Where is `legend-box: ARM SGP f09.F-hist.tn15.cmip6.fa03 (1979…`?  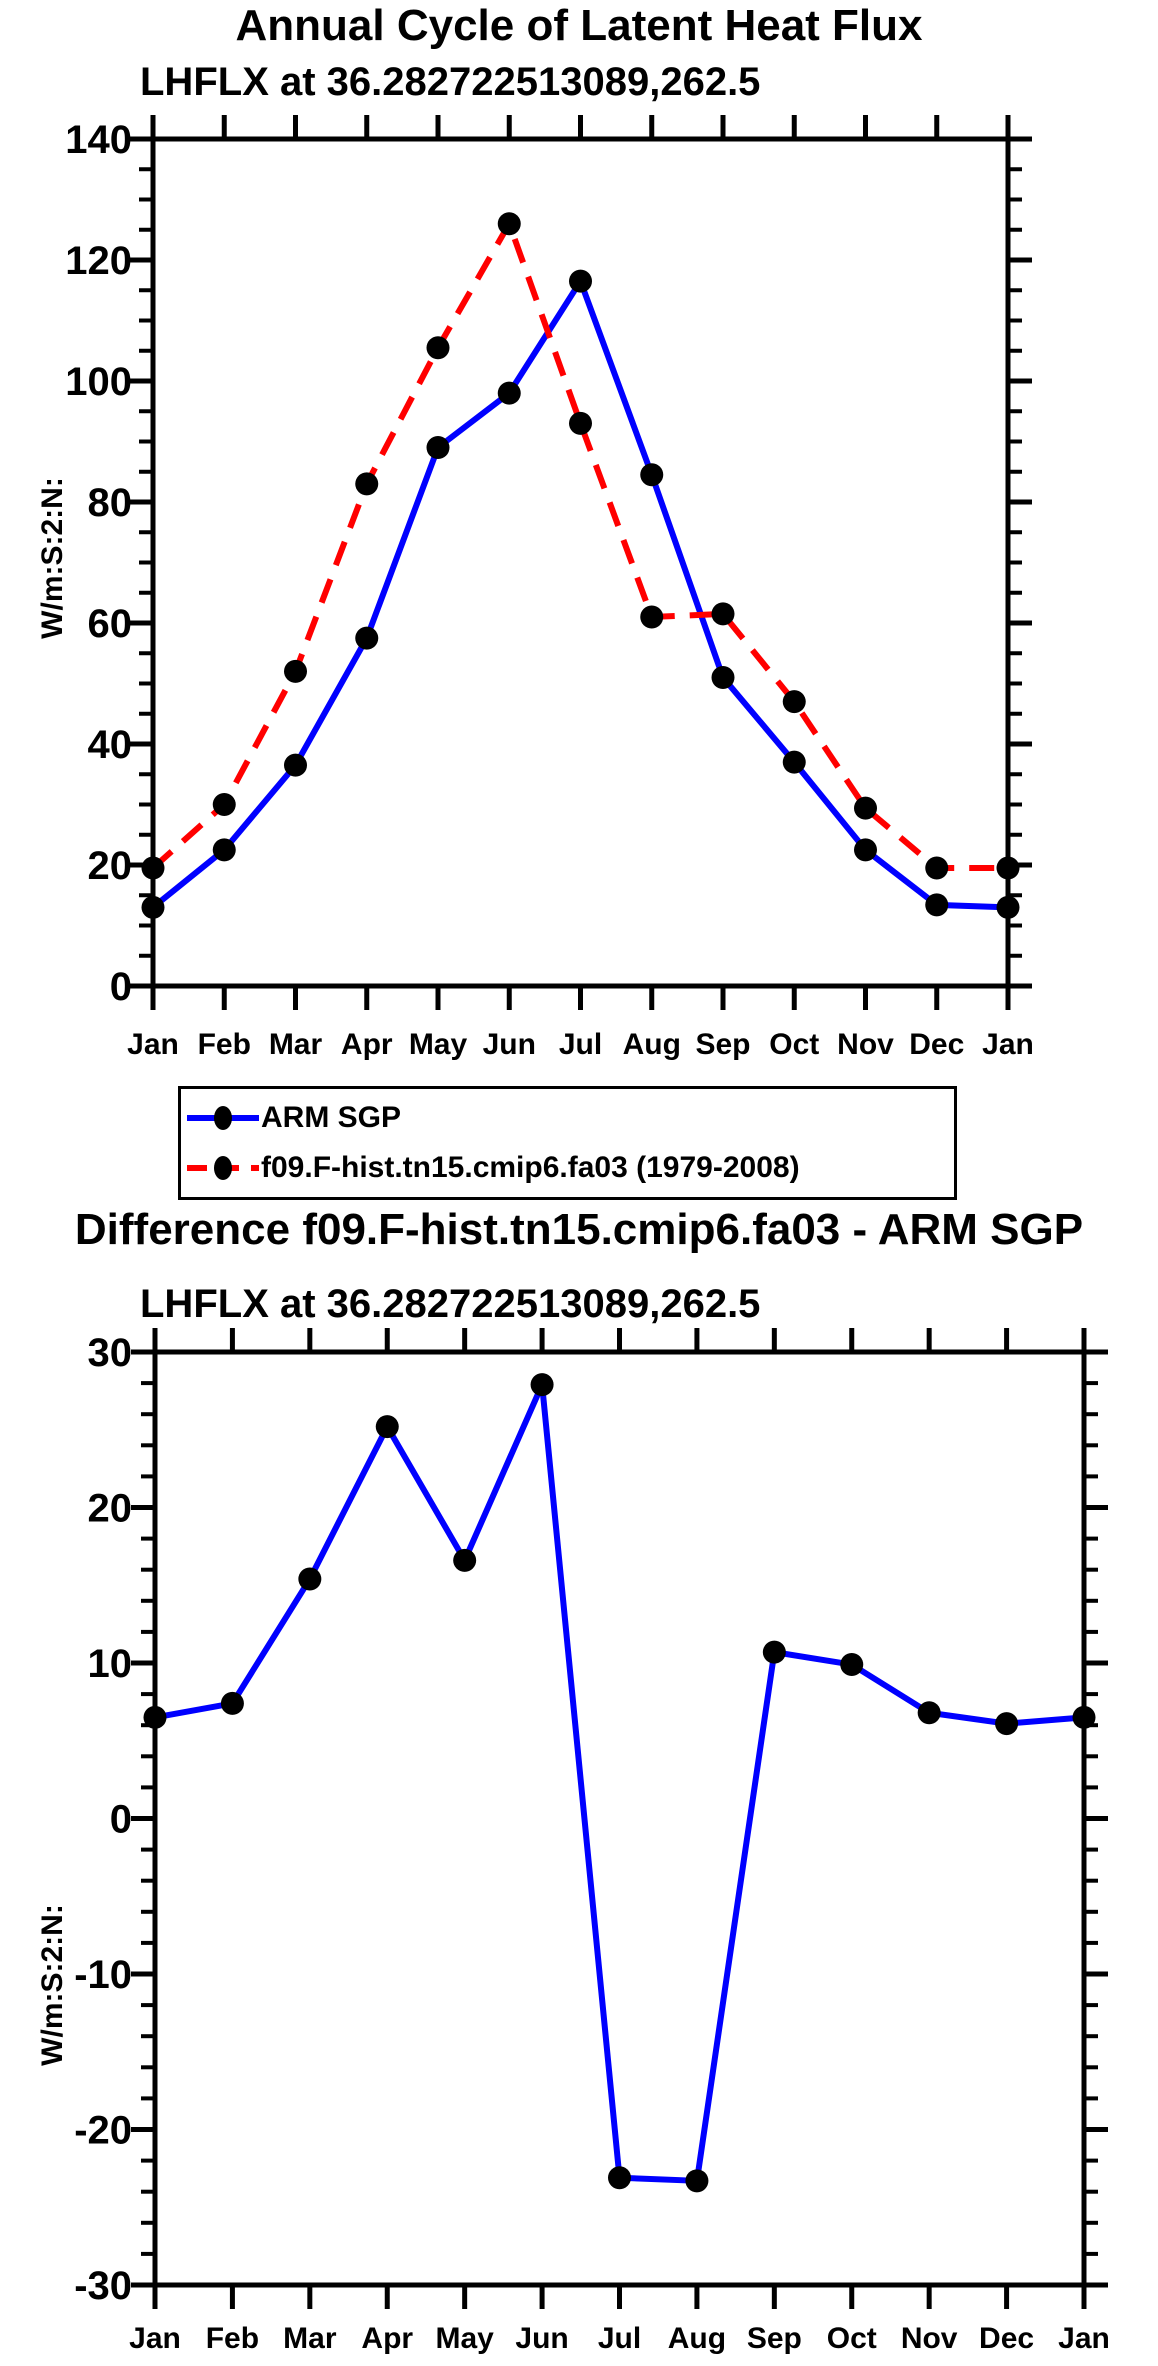 legend-box: ARM SGP f09.F-hist.tn15.cmip6.fa03 (1979… is located at coordinates (567, 1143).